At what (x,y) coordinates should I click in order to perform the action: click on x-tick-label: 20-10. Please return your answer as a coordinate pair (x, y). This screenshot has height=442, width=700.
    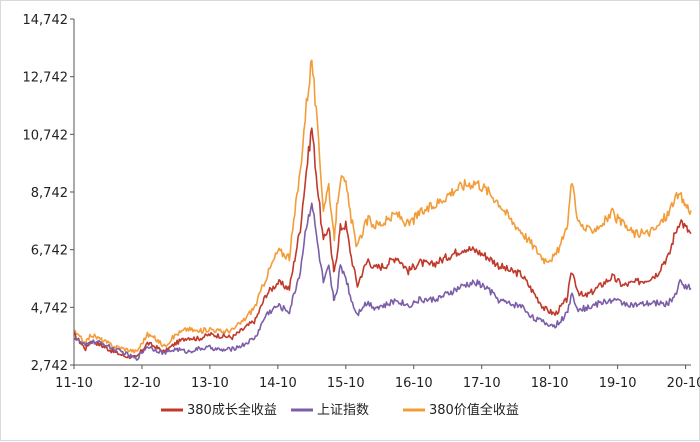
    Looking at the image, I should click on (683, 383).